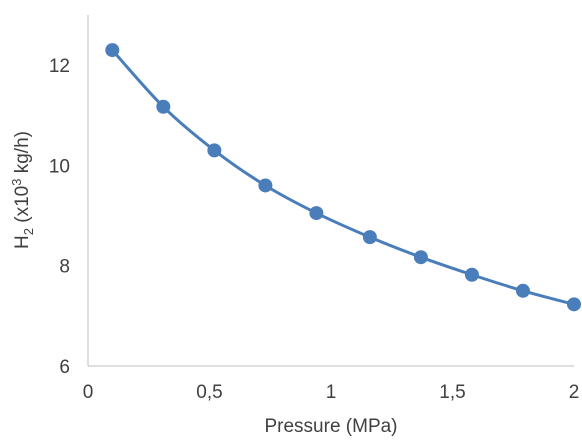 This screenshot has height=441, width=582. I want to click on x-tick-labels: 0 0,5 1 1,5 2, so click(331, 392).